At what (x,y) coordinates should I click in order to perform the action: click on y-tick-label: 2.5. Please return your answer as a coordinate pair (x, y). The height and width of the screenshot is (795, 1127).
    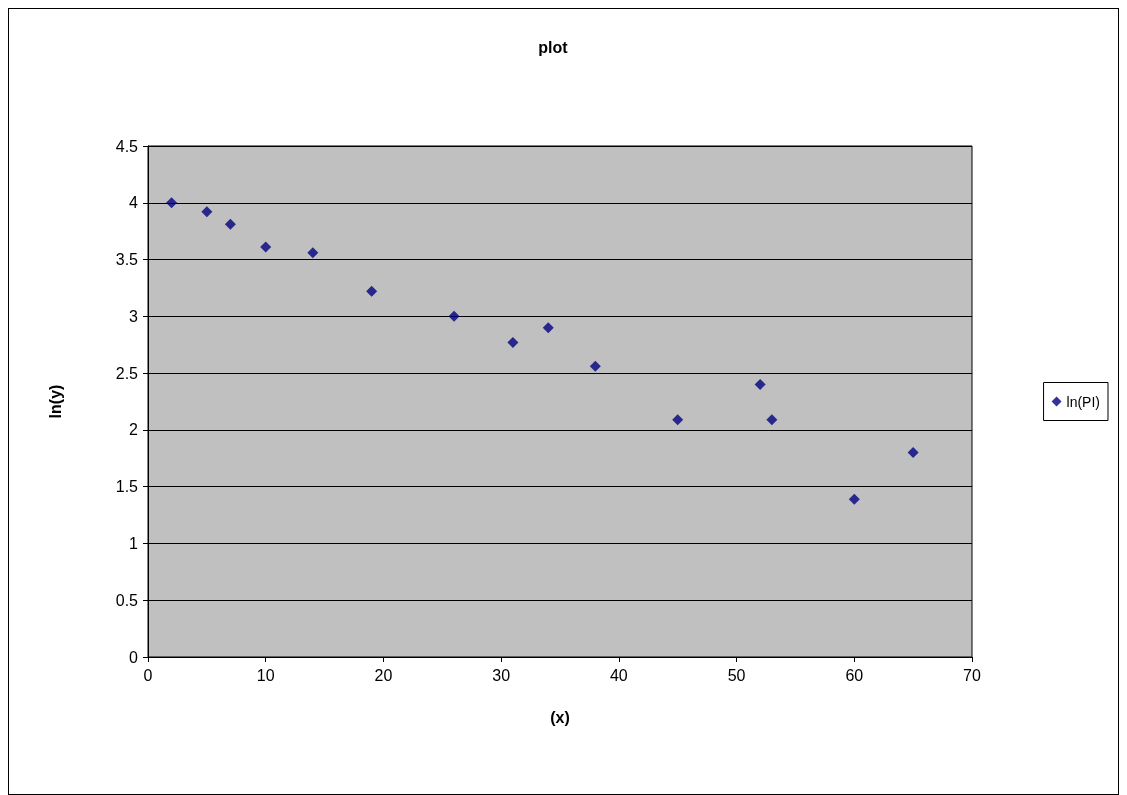
    Looking at the image, I should click on (127, 373).